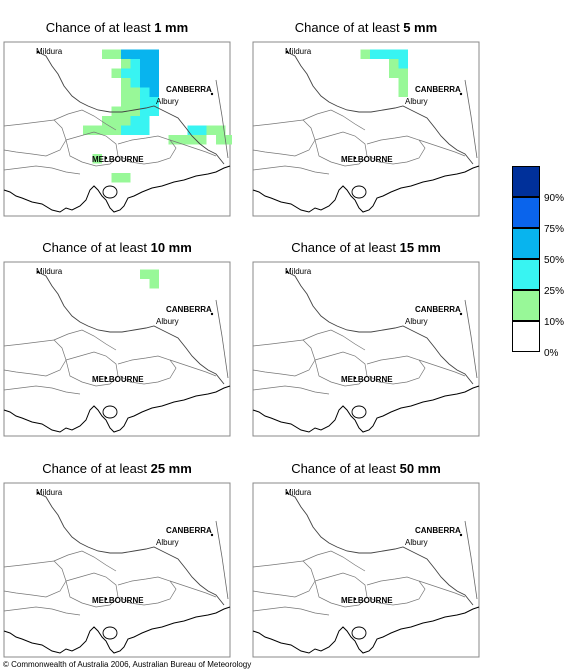  Describe the element at coordinates (541, 266) in the screenshot. I see `legend: 90% 75% 50% 25% 10% 0%` at that location.